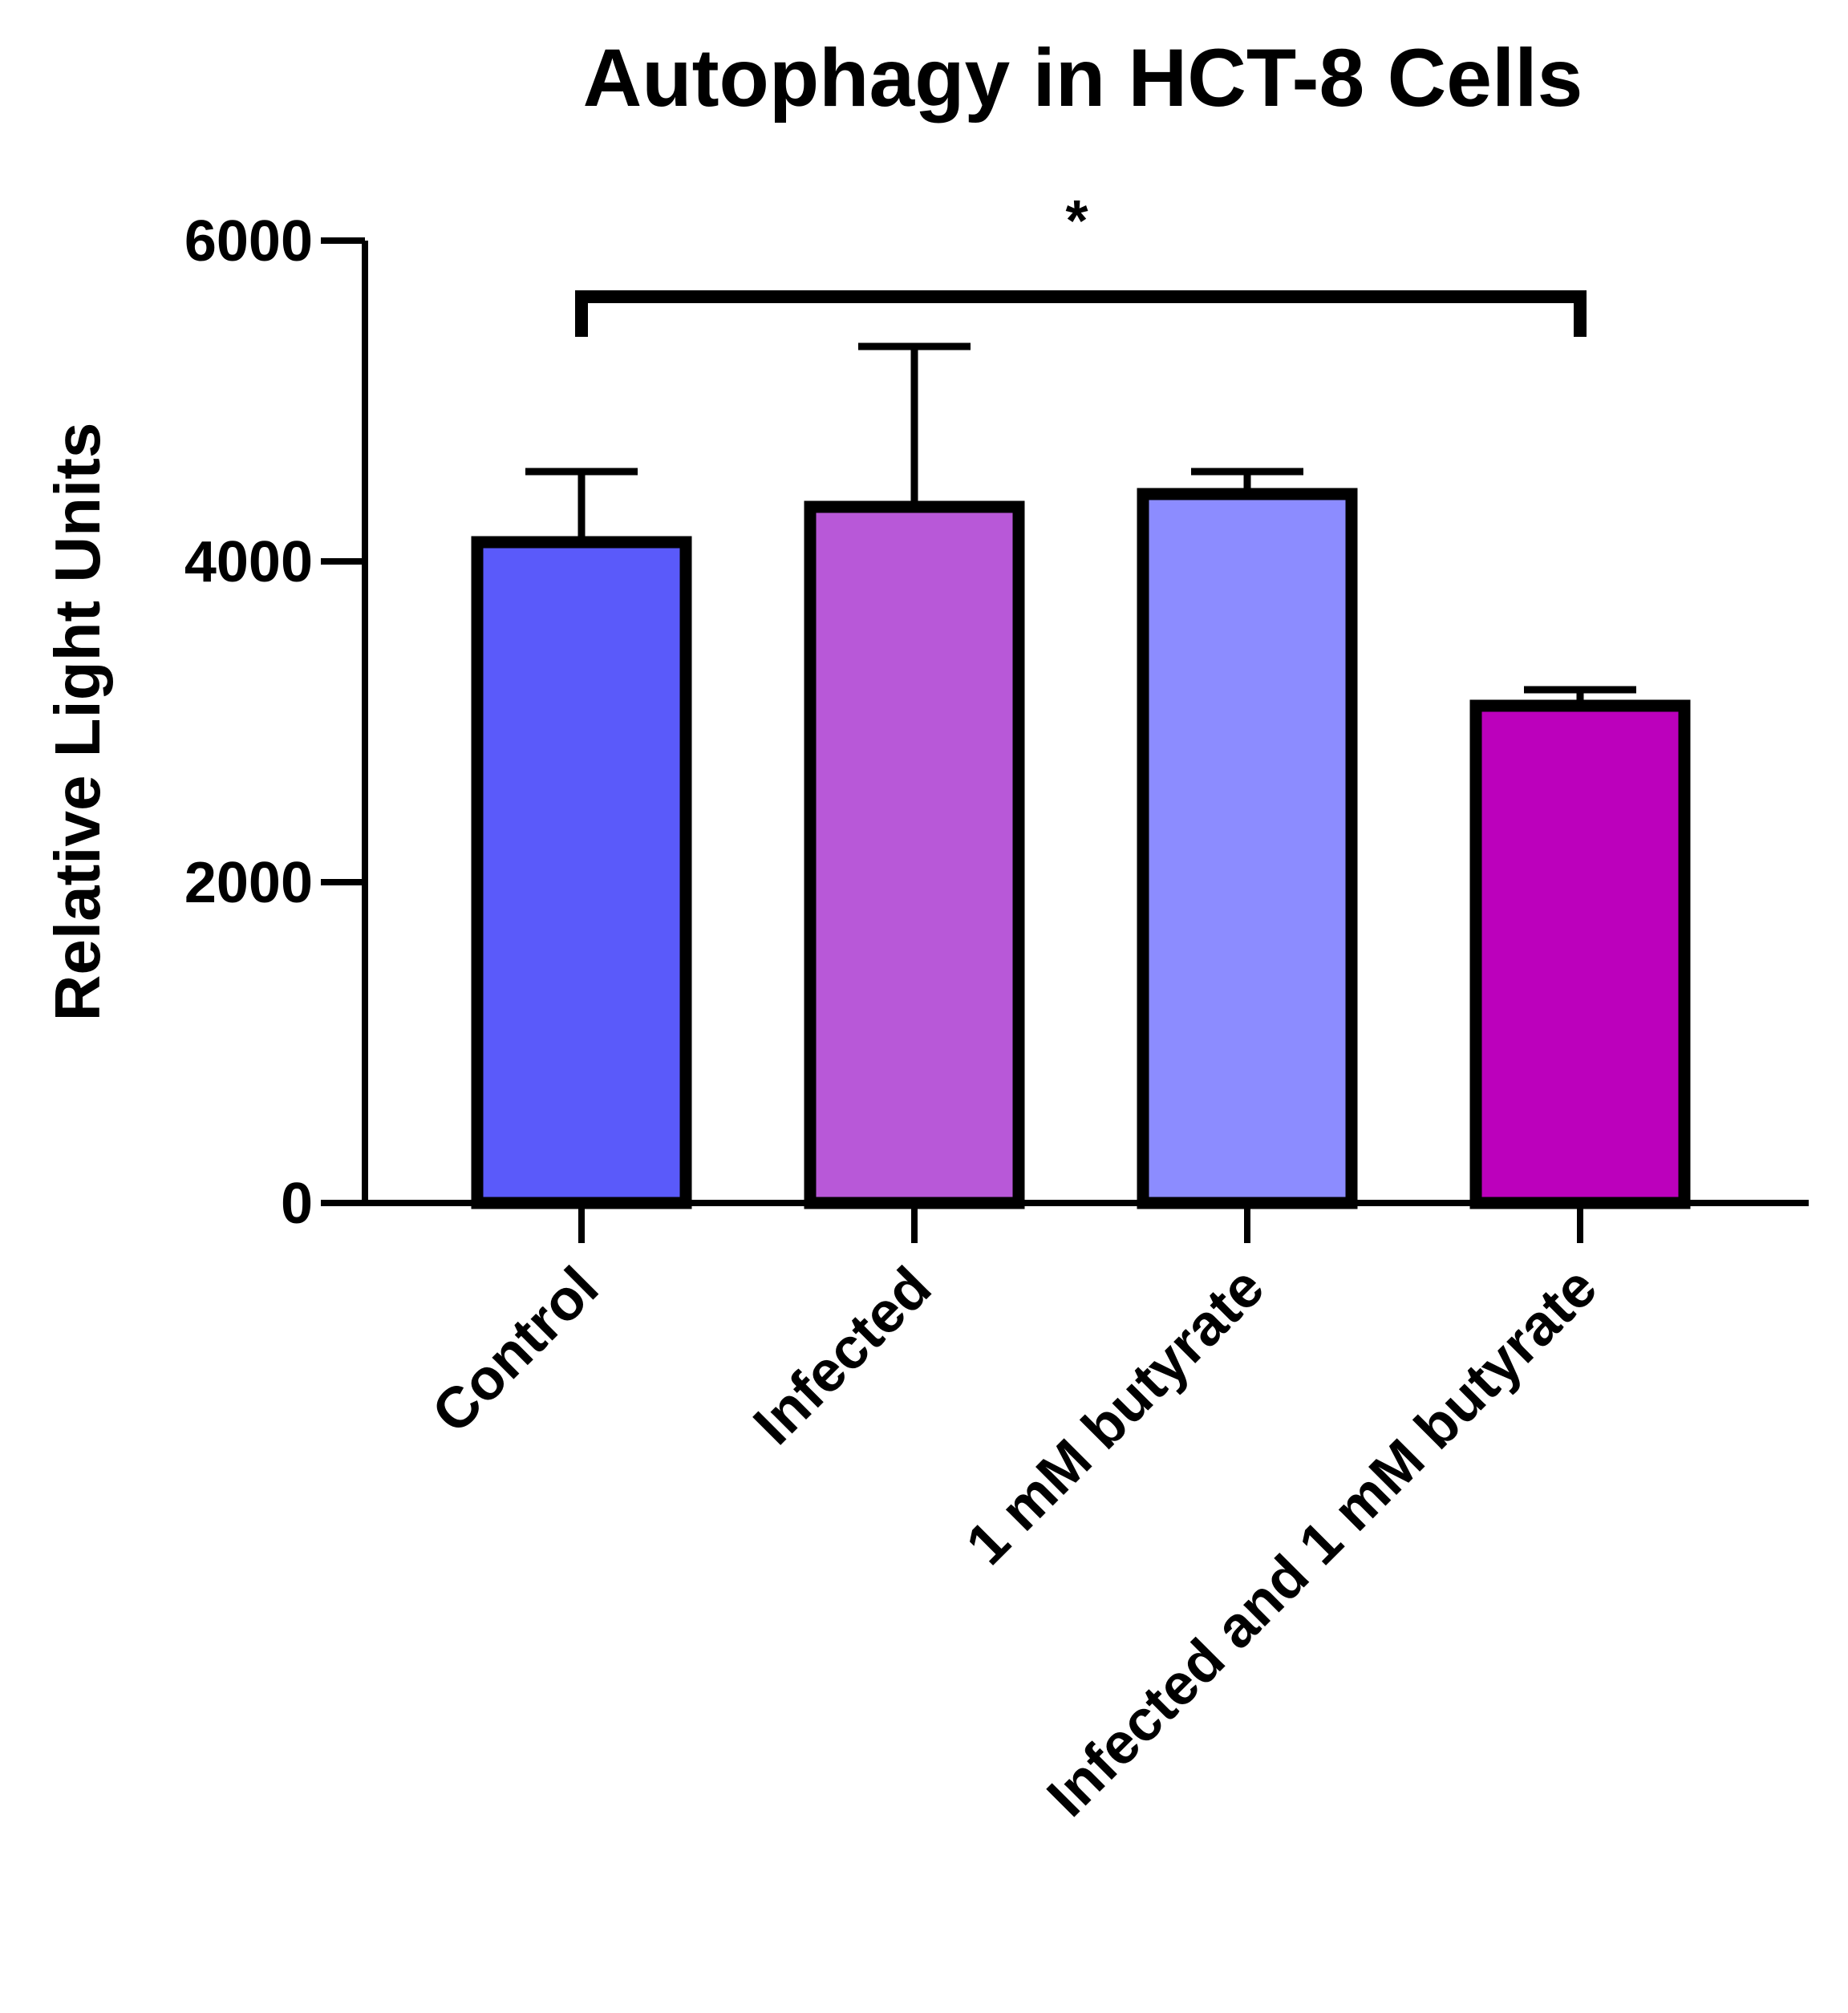 The height and width of the screenshot is (2013, 1848). I want to click on x-tick-label-1: Control, so click(515, 1350).